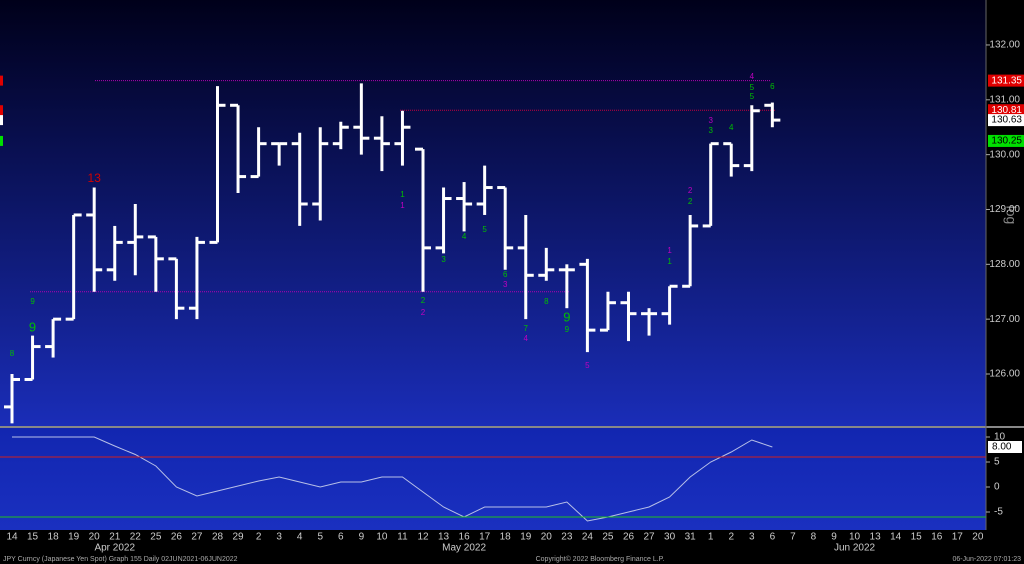 The width and height of the screenshot is (1024, 564). Describe the element at coordinates (855, 548) in the screenshot. I see `month-label: Jun 2022` at that location.